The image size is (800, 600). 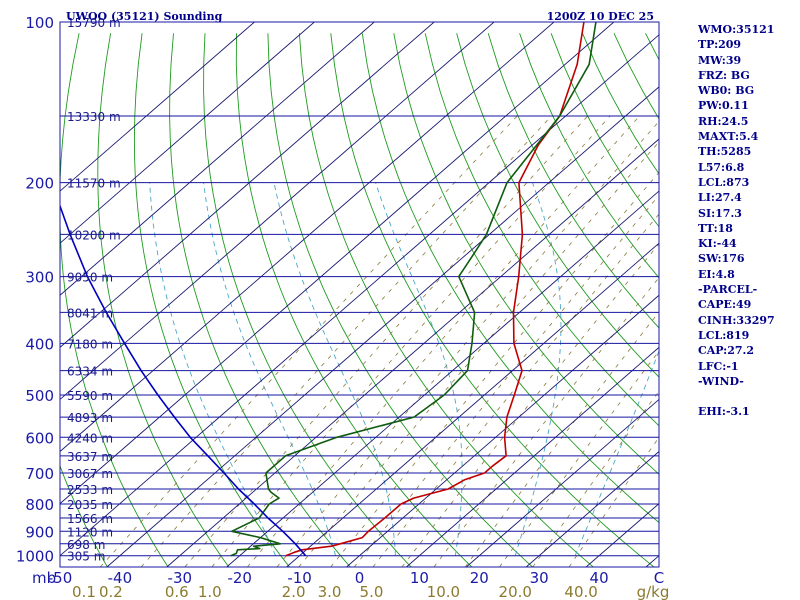 What do you see at coordinates (94, 184) in the screenshot?
I see `height-label: 11570 m` at bounding box center [94, 184].